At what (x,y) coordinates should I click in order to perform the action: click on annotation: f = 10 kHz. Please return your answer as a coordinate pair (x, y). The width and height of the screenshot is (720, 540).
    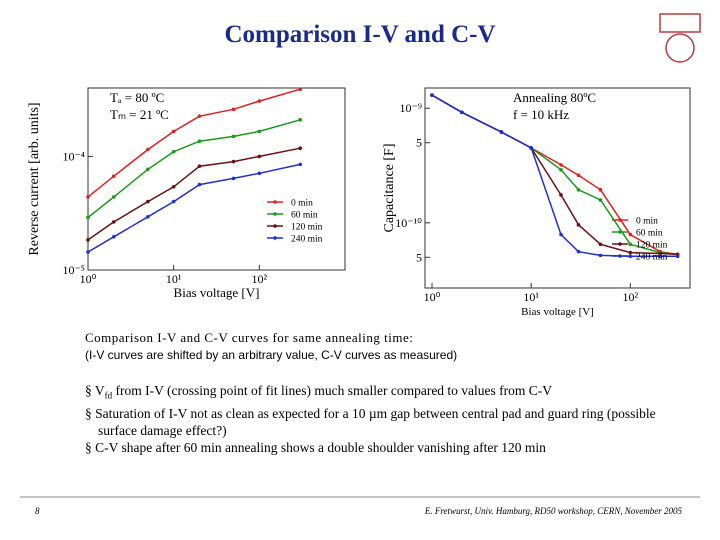
    Looking at the image, I should click on (541, 114).